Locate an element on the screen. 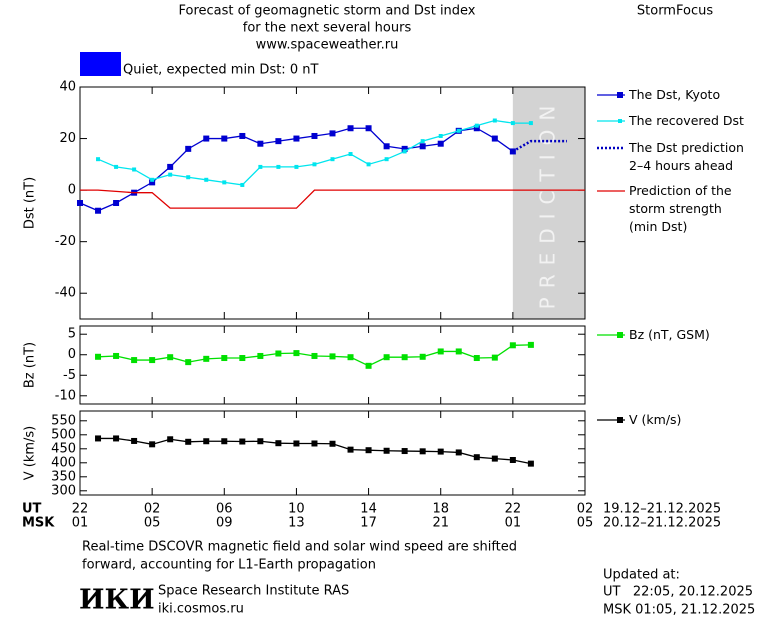 The width and height of the screenshot is (760, 620). status-swatch is located at coordinates (100, 64).